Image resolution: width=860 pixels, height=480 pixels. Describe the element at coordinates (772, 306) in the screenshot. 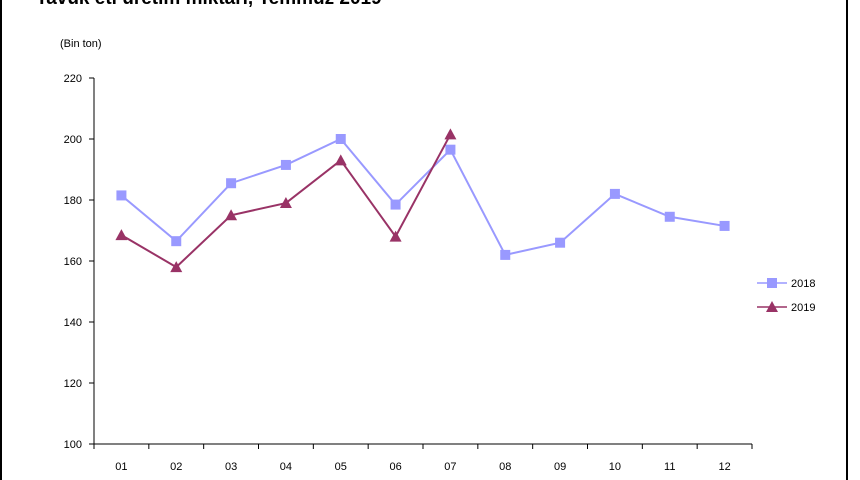

I see `legend-2019-marker` at that location.